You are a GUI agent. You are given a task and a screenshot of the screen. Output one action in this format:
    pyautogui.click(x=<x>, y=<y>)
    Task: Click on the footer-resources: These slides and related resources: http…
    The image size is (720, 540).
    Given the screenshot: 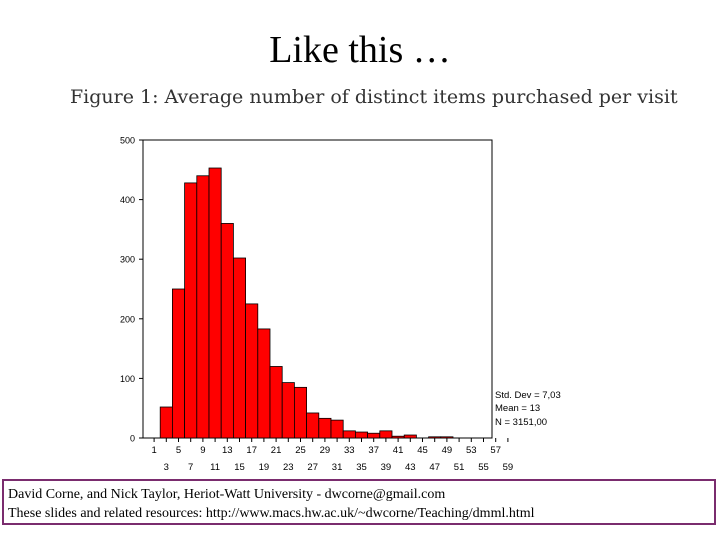 What is the action you would take?
    pyautogui.click(x=271, y=513)
    